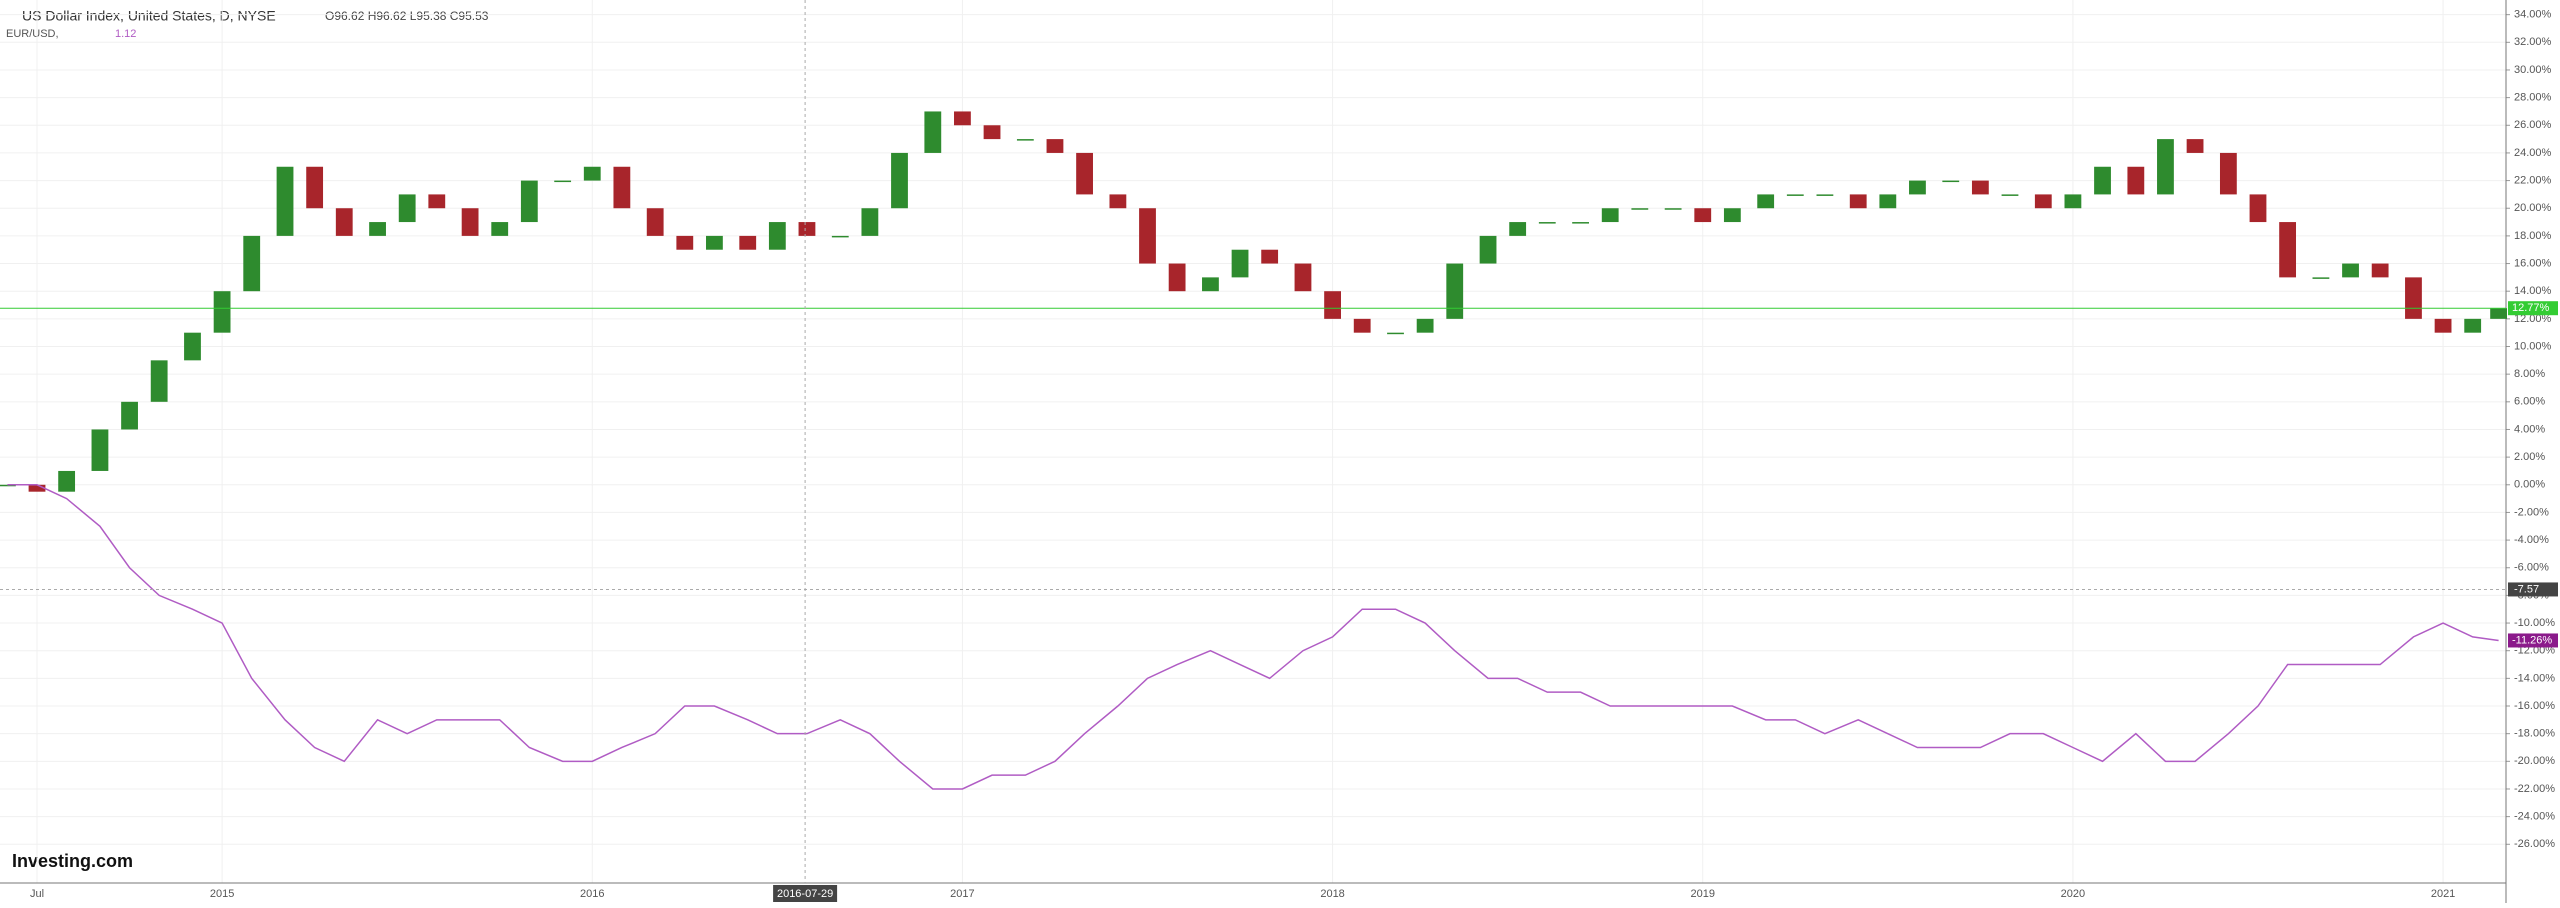  What do you see at coordinates (2531, 568) in the screenshot?
I see `y-tick-label: -6.00%` at bounding box center [2531, 568].